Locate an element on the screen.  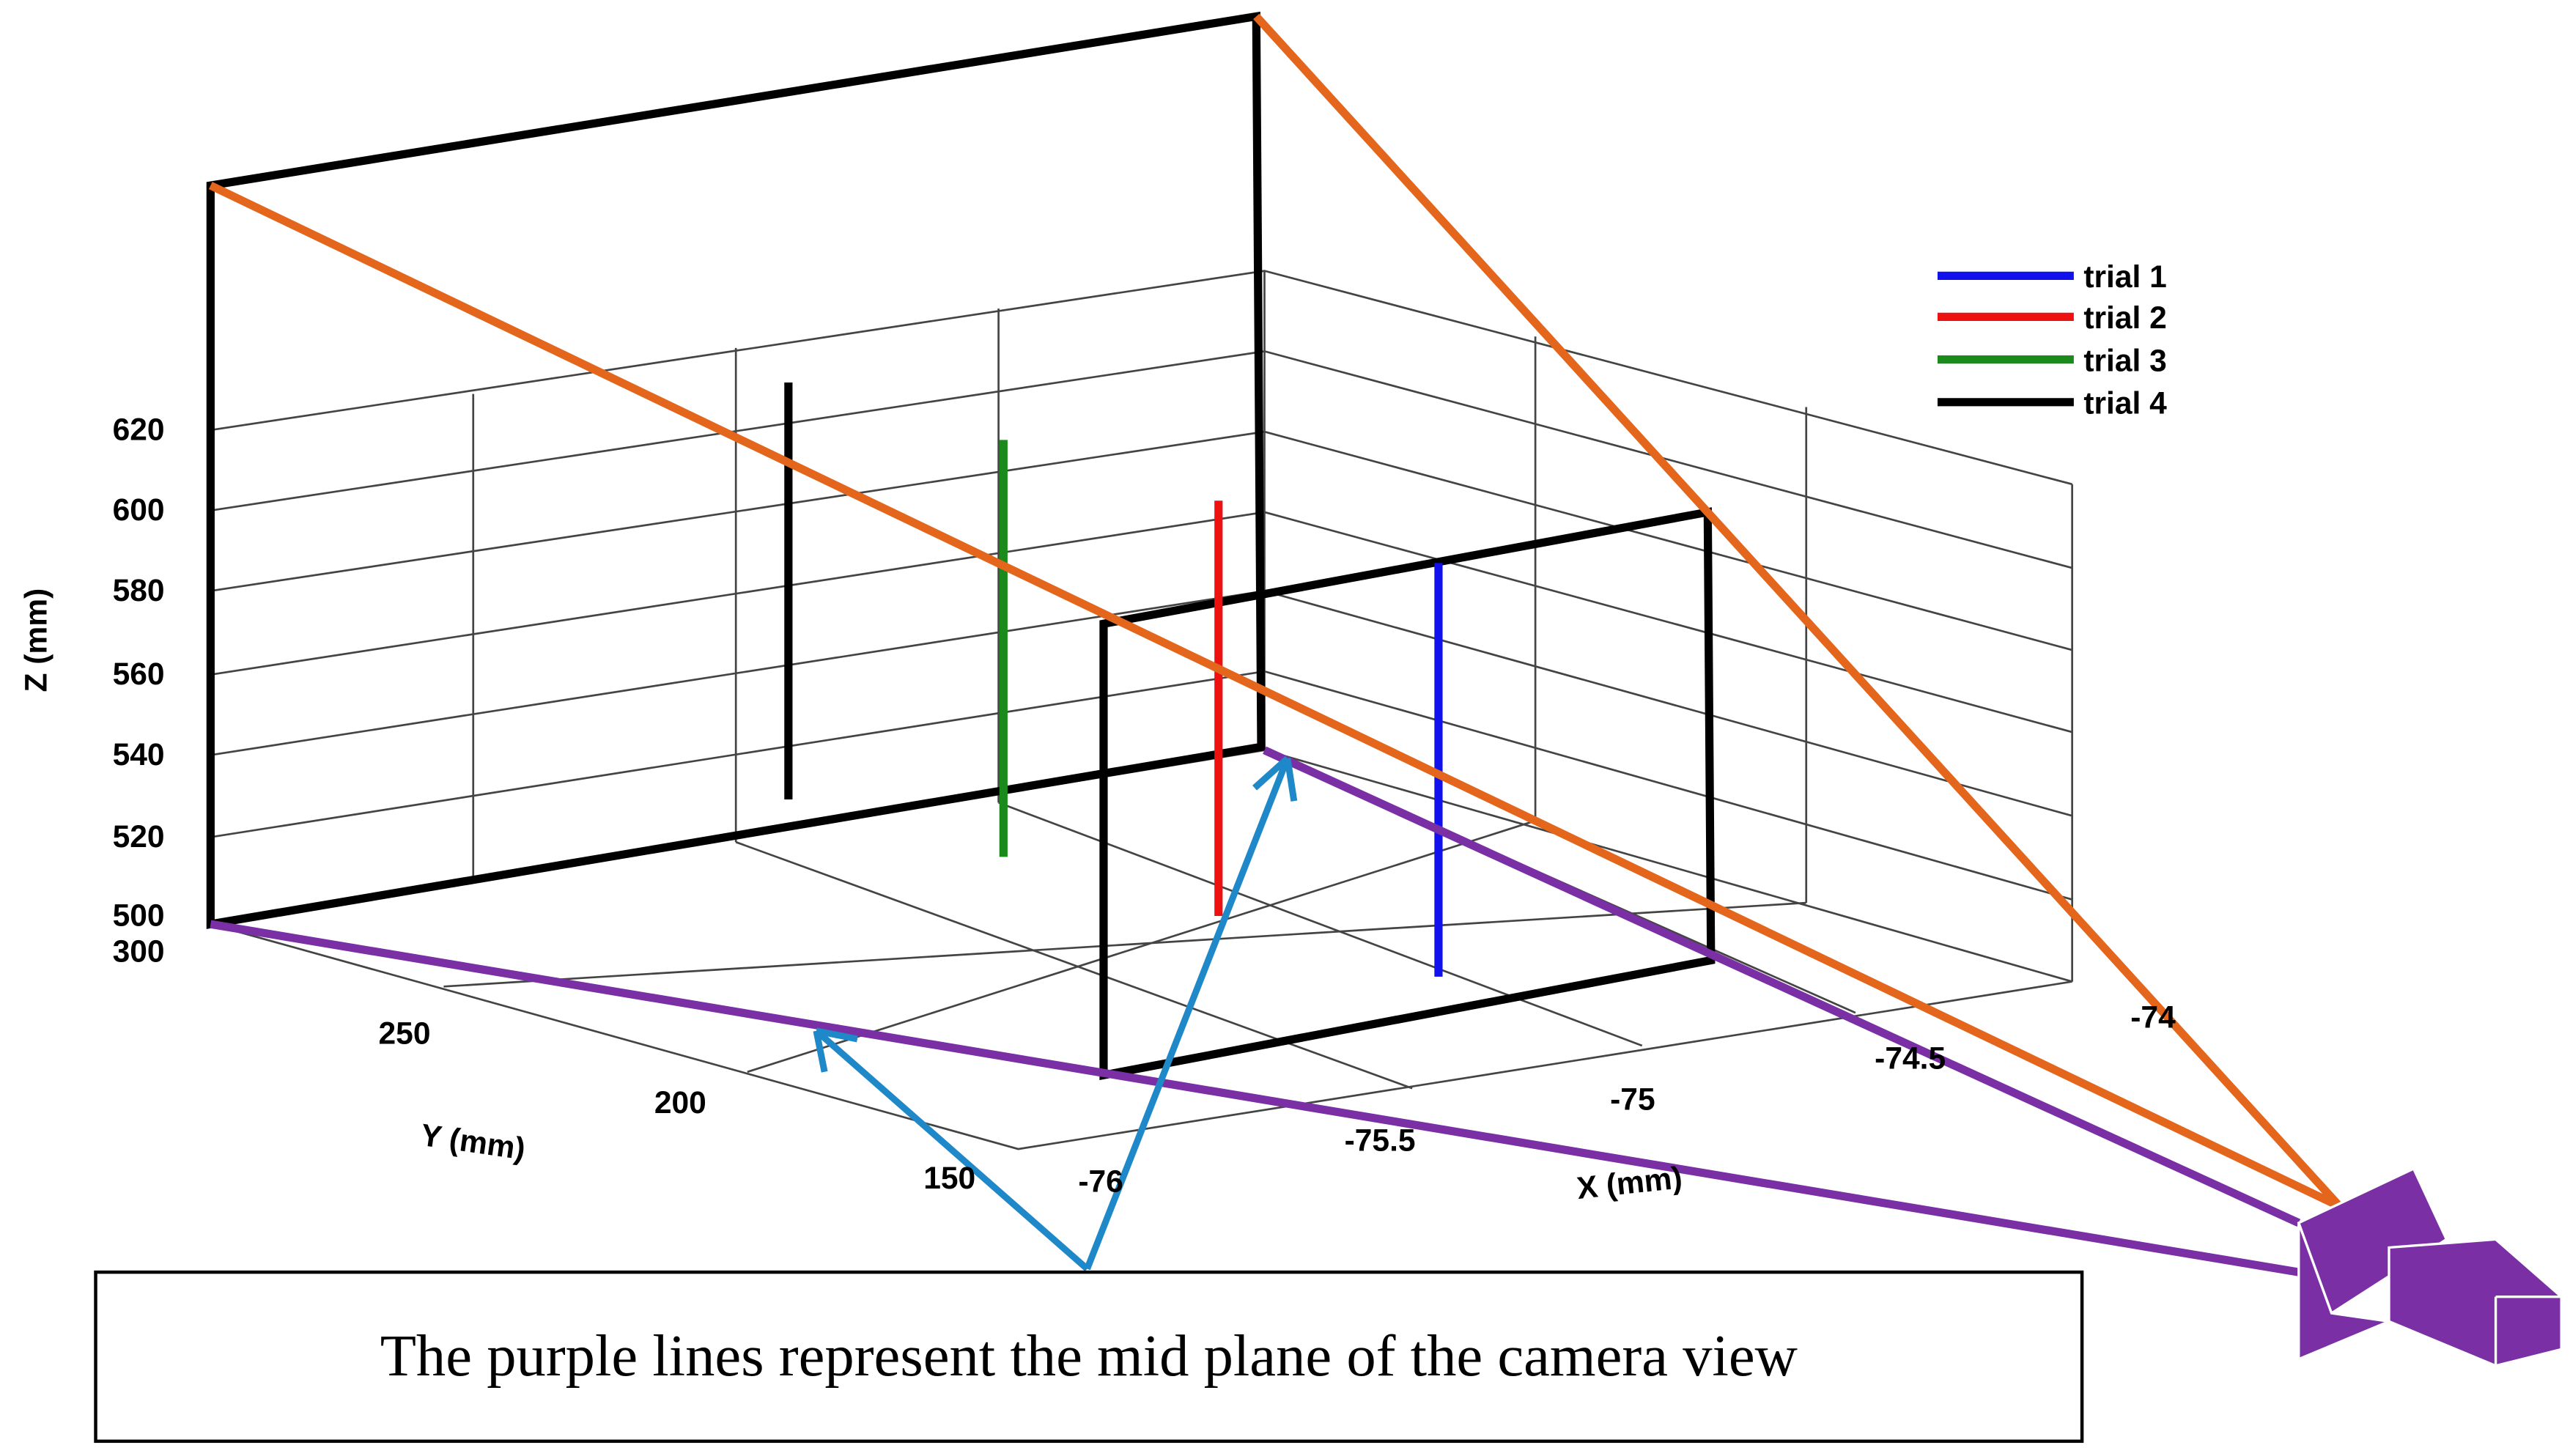
z-tick-label: 540 is located at coordinates (139, 754).